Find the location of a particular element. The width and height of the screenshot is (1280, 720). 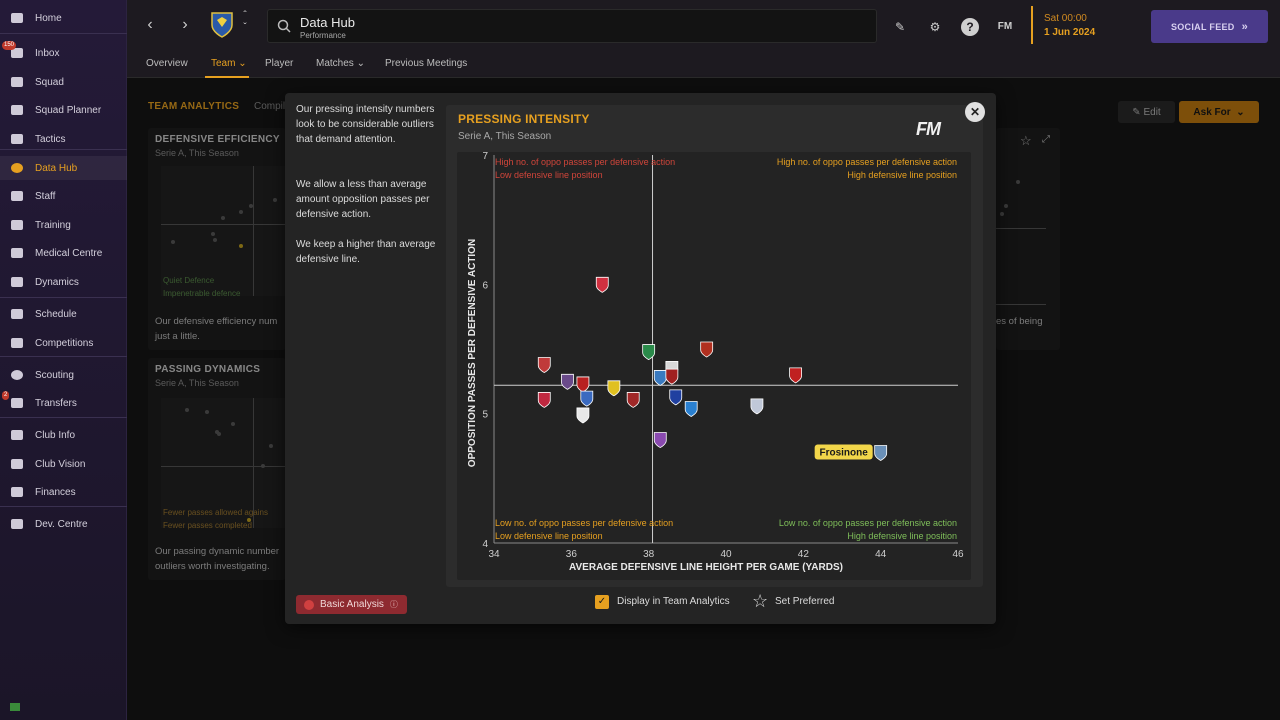

back-arrow-icon: ‹ is located at coordinates (150, 24).